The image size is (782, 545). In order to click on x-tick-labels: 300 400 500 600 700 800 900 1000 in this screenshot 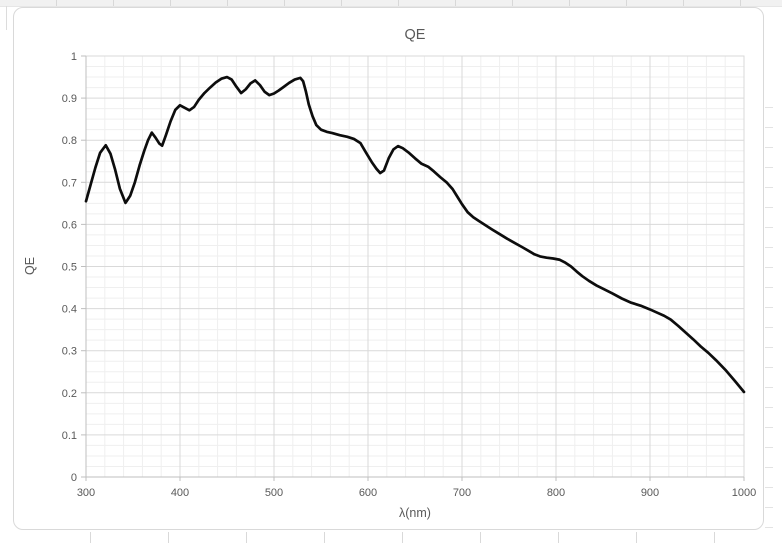, I will do `click(416, 493)`.